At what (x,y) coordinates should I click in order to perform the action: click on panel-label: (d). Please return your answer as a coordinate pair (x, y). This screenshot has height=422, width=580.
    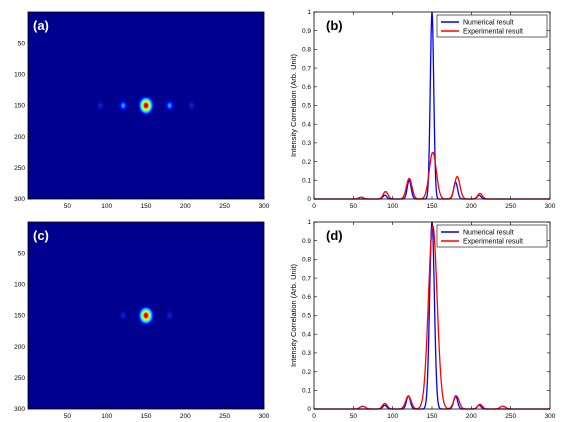
    Looking at the image, I should click on (334, 235).